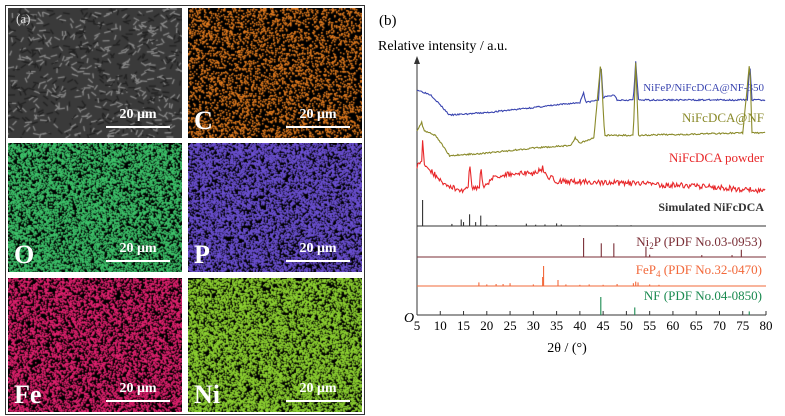 This screenshot has width=785, height=416. Describe the element at coordinates (719, 325) in the screenshot. I see `x-tick-label: 70` at that location.